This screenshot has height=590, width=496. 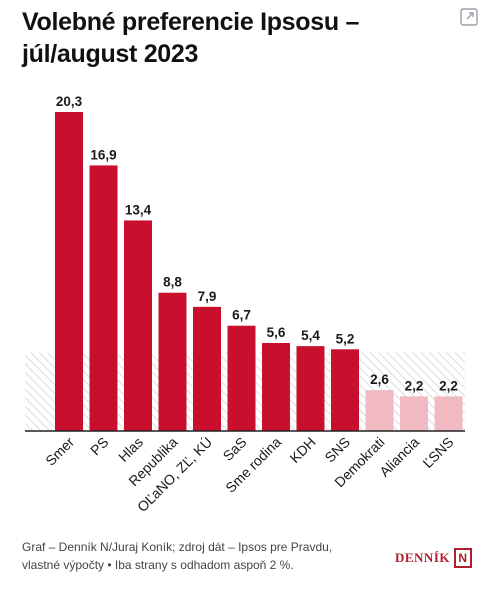 I want to click on category-label-2: PS, so click(x=99, y=446).